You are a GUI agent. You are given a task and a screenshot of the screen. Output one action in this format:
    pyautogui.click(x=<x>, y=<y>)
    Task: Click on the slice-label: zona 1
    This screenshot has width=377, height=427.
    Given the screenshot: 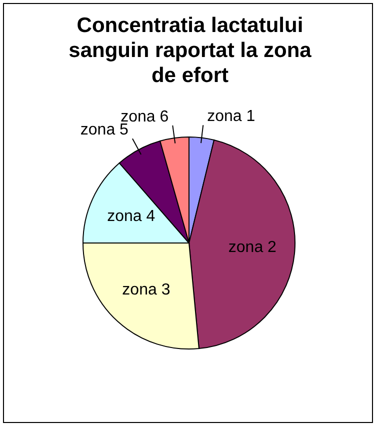 What is the action you would take?
    pyautogui.click(x=231, y=117)
    